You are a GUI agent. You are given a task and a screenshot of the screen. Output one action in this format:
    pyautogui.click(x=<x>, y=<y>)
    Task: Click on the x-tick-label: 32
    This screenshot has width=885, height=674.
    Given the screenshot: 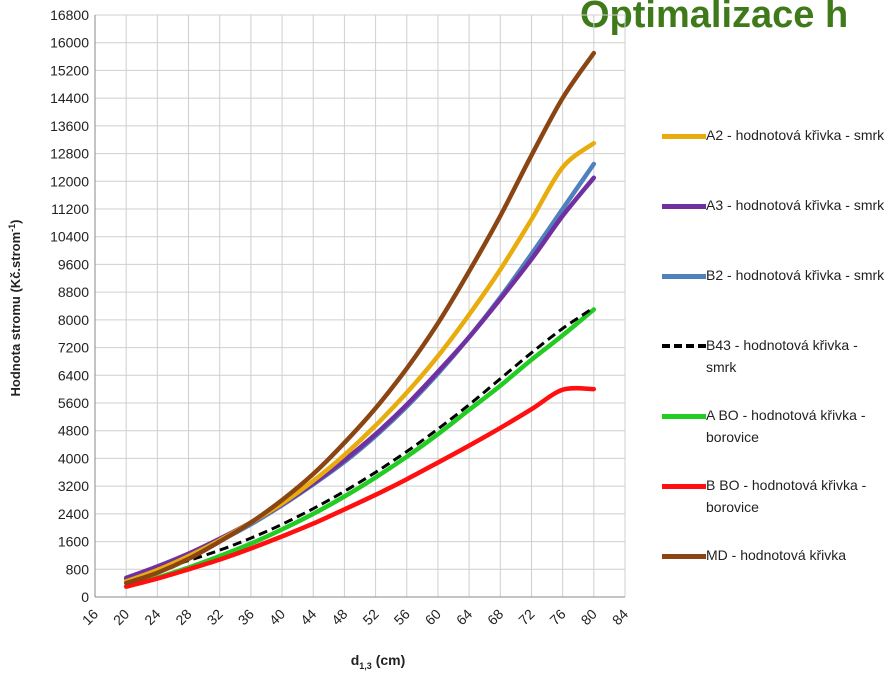 What is the action you would take?
    pyautogui.click(x=214, y=617)
    